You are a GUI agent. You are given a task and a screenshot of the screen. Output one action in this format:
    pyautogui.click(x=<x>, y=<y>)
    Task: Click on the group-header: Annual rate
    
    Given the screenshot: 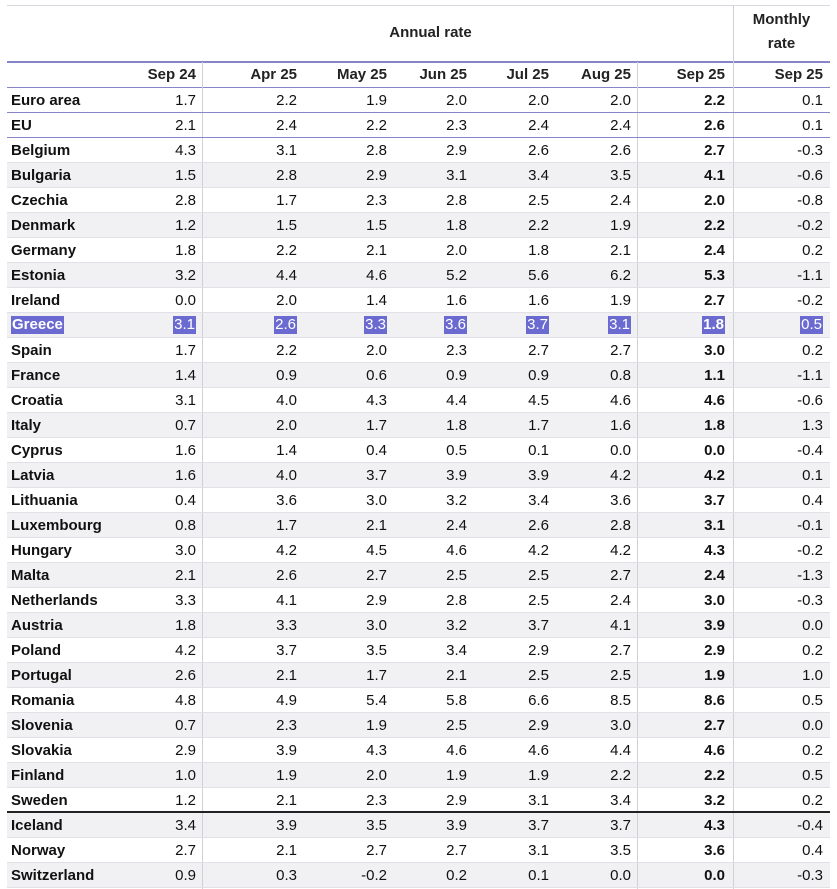 What is the action you would take?
    pyautogui.click(x=430, y=32)
    